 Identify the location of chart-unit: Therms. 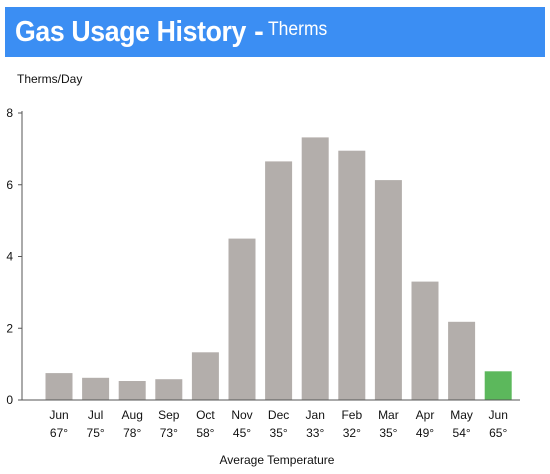
(297, 29).